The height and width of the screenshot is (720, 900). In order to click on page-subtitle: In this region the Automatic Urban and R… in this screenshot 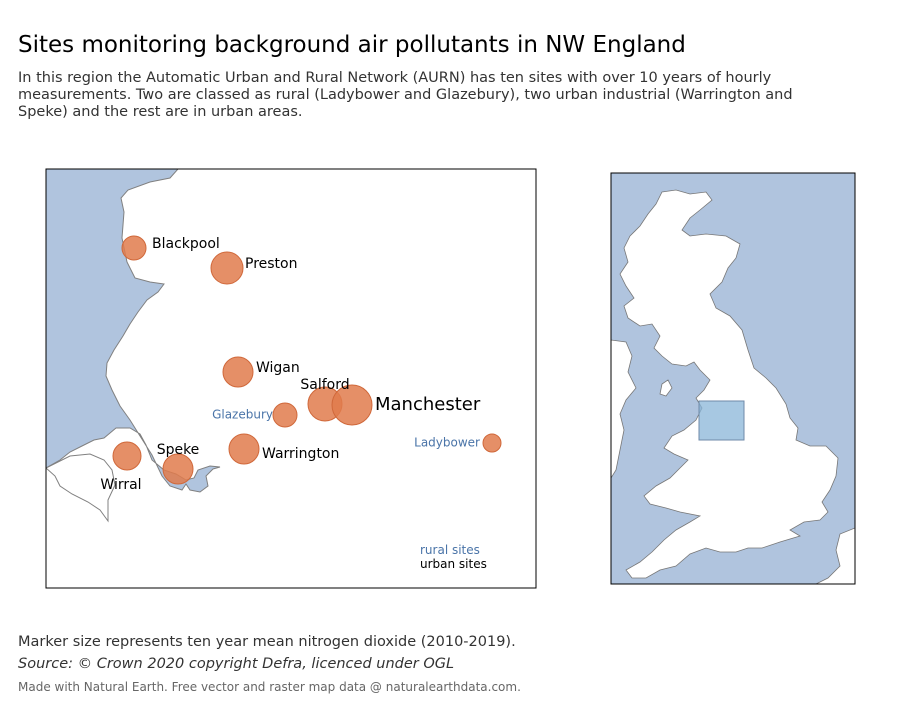, I will do `click(405, 95)`.